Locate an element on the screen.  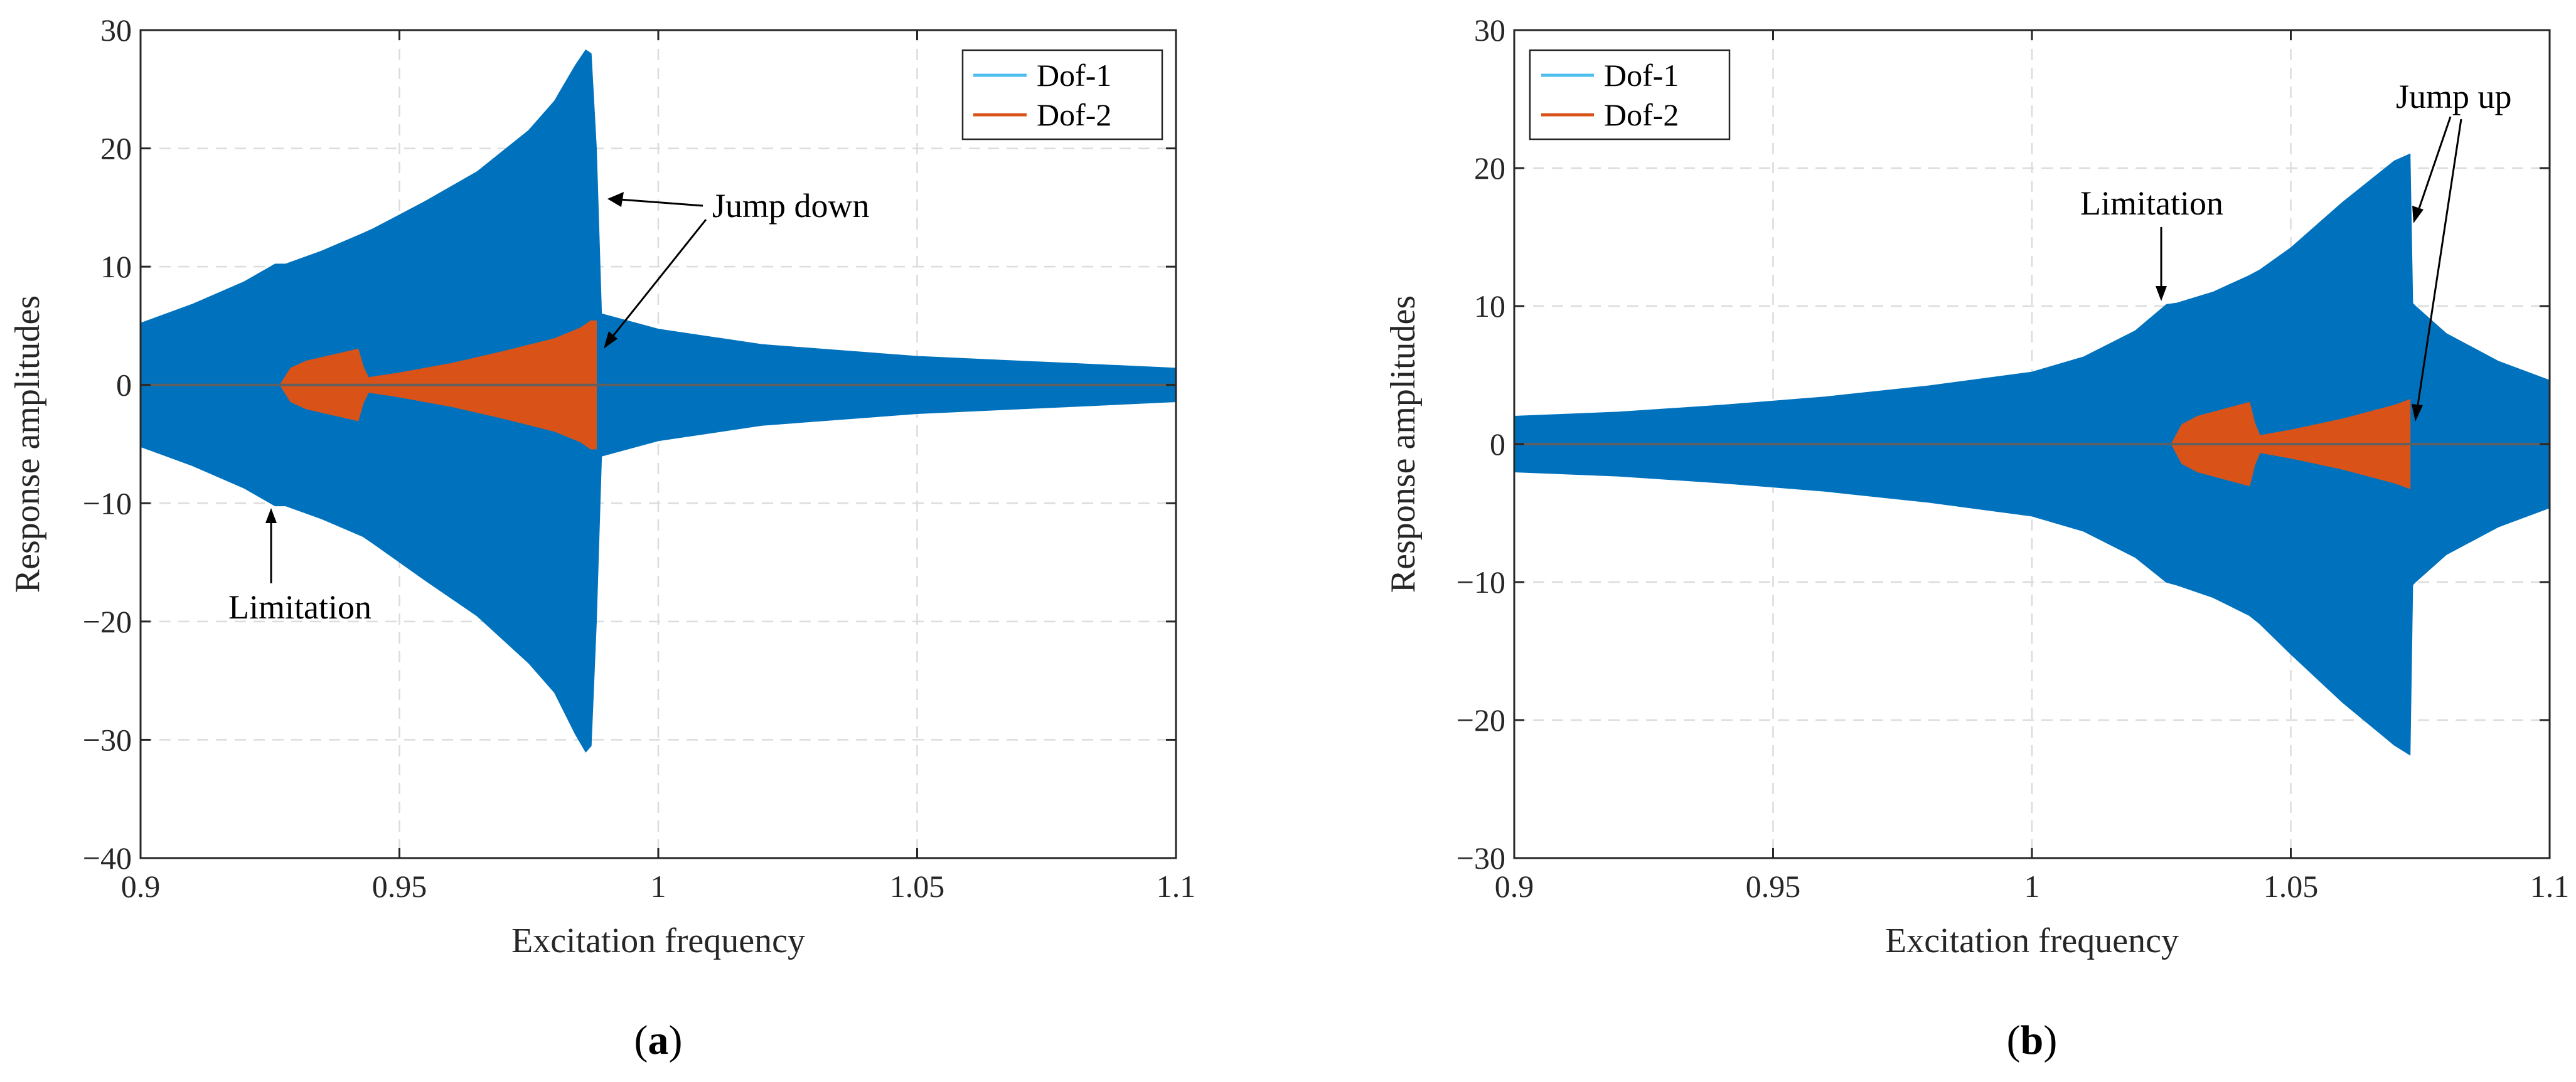
y-axis-label-a: Response amplitudes is located at coordinates (27, 444).